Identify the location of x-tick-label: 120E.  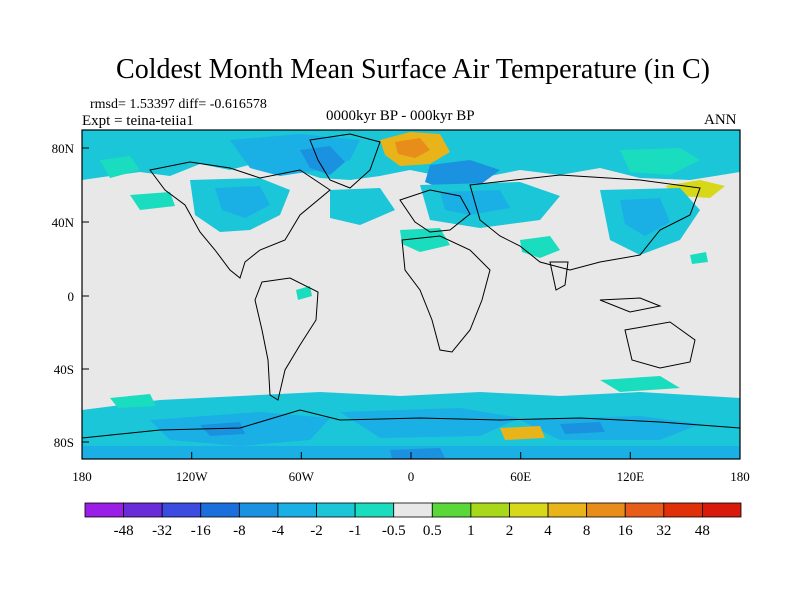
(631, 476).